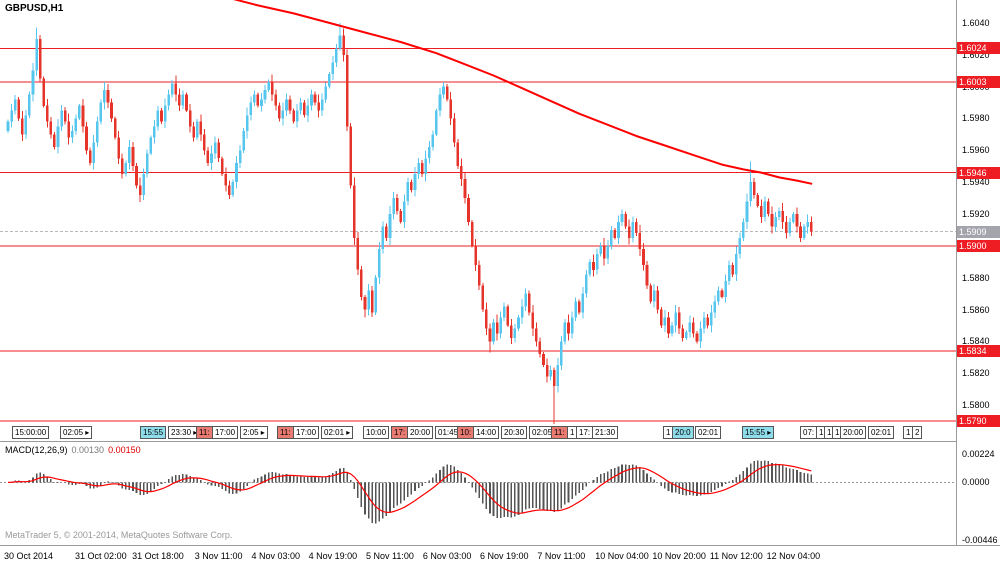  What do you see at coordinates (337, 432) in the screenshot?
I see `time-tag: 02:01 ▸` at bounding box center [337, 432].